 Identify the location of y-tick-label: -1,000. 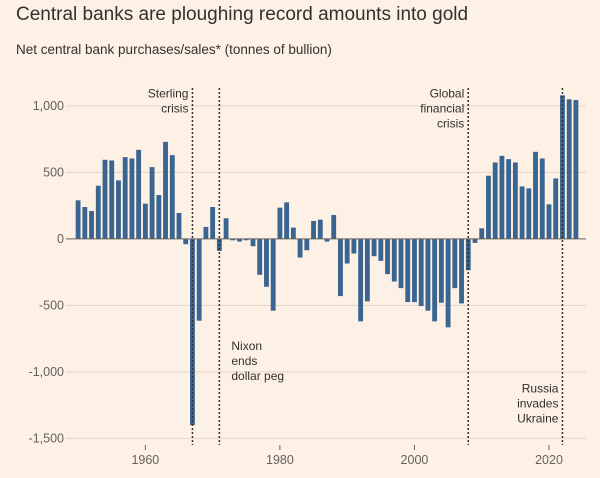
(46, 372).